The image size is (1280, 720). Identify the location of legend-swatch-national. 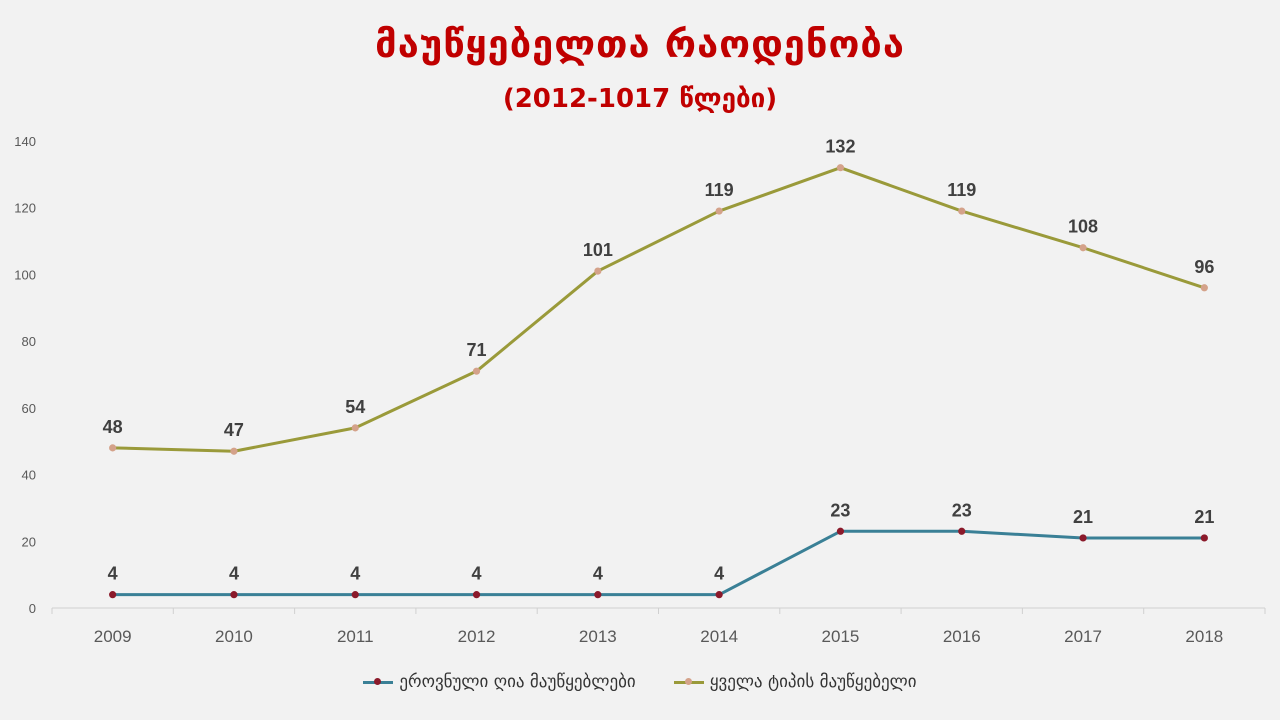
(378, 681).